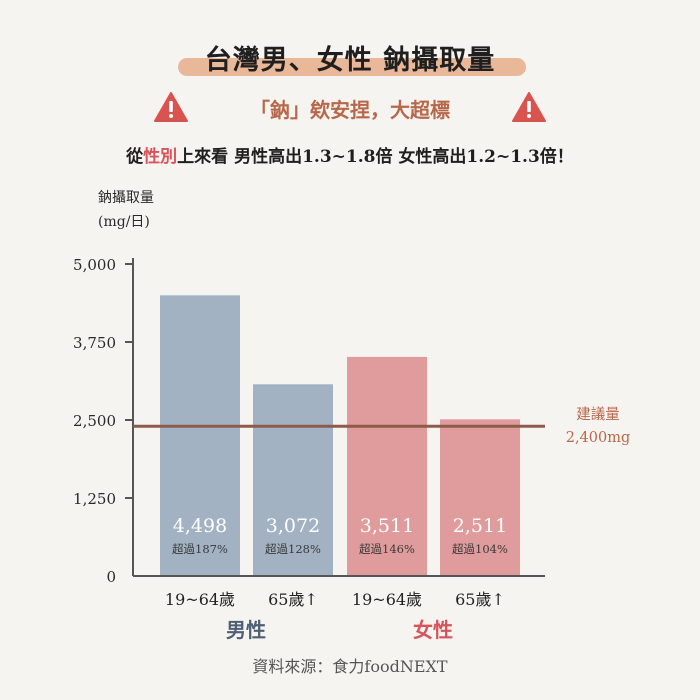 Image resolution: width=700 pixels, height=700 pixels. Describe the element at coordinates (480, 526) in the screenshot. I see `bar-value-label: 2,511` at that location.